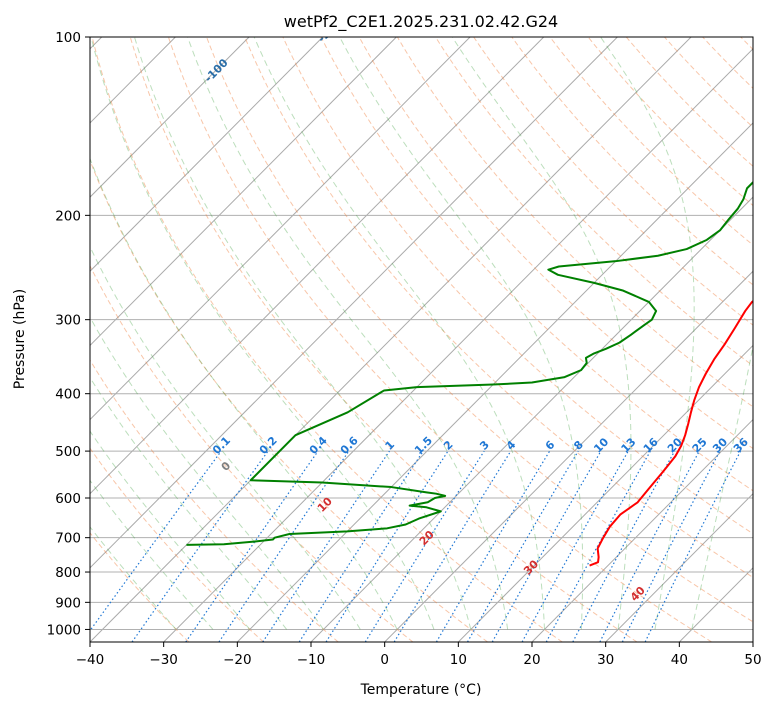 This screenshot has height=708, width=775. What do you see at coordinates (421, 690) in the screenshot?
I see `x-axis-label: Temperature (°C)` at bounding box center [421, 690].